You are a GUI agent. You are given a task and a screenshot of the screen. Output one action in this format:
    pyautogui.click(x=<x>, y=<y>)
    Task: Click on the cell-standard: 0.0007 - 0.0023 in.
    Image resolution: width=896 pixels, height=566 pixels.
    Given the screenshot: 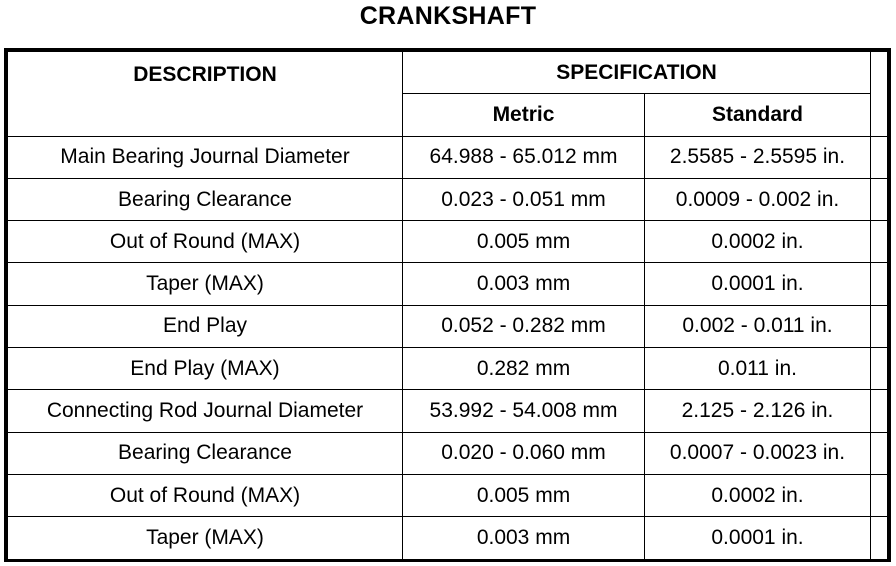 What is the action you would take?
    pyautogui.click(x=757, y=453)
    